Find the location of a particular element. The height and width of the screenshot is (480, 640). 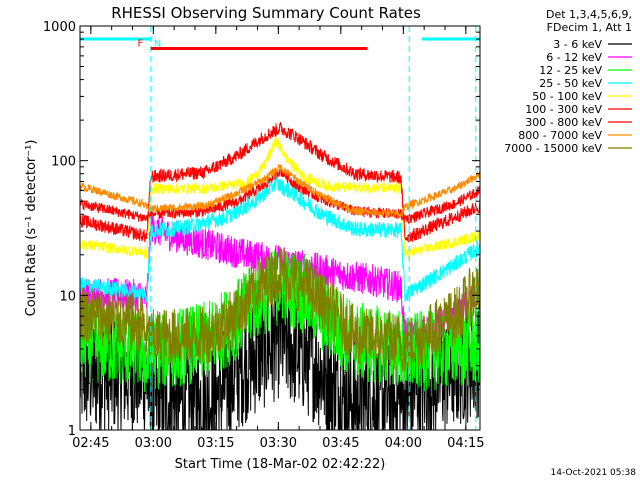

x-tick-label: 04:00 is located at coordinates (403, 443).